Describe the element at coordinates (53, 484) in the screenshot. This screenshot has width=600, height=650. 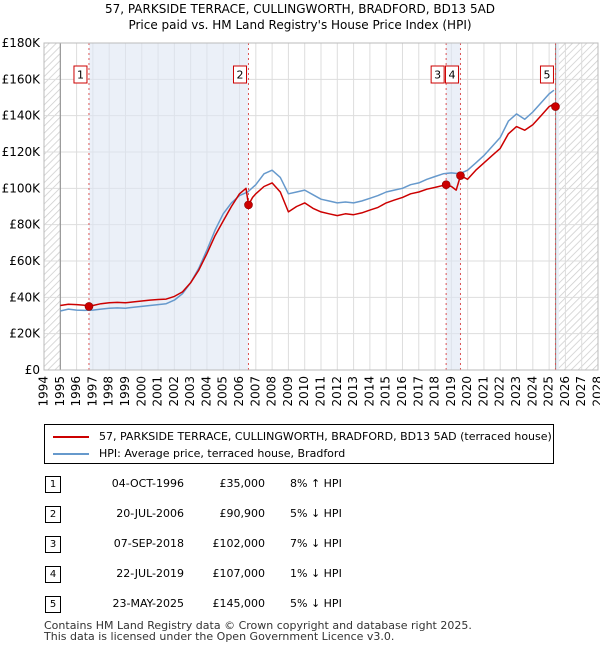
I see `sale-number-badge: 1` at that location.